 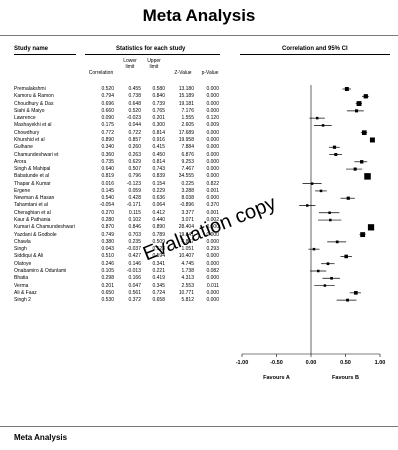 What do you see at coordinates (22, 300) in the screenshot?
I see `study-name-cell: Singh 2` at bounding box center [22, 300].